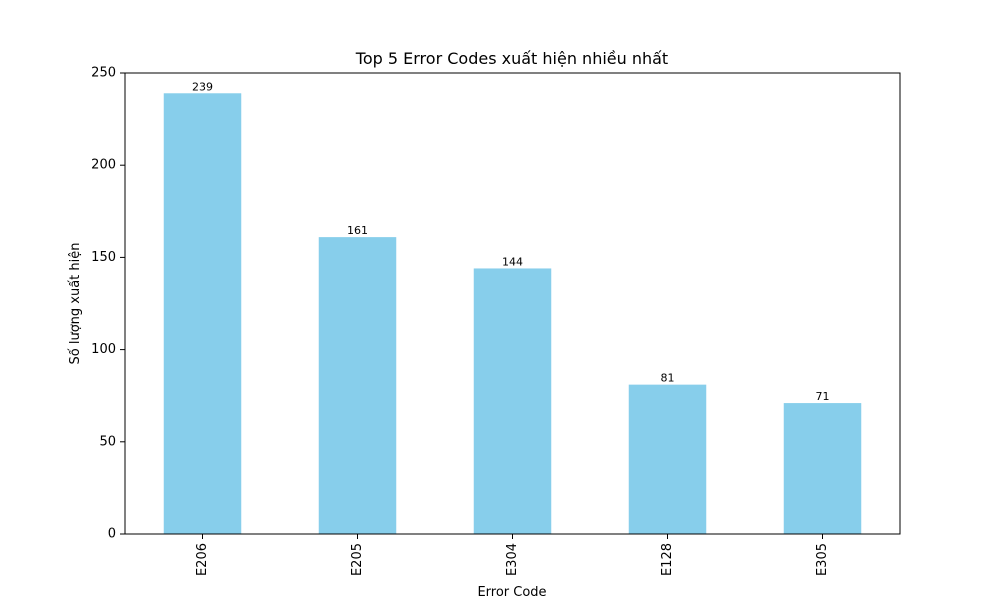 This screenshot has height=600, width=1000. I want to click on x-axis-title: Error Code, so click(511, 592).